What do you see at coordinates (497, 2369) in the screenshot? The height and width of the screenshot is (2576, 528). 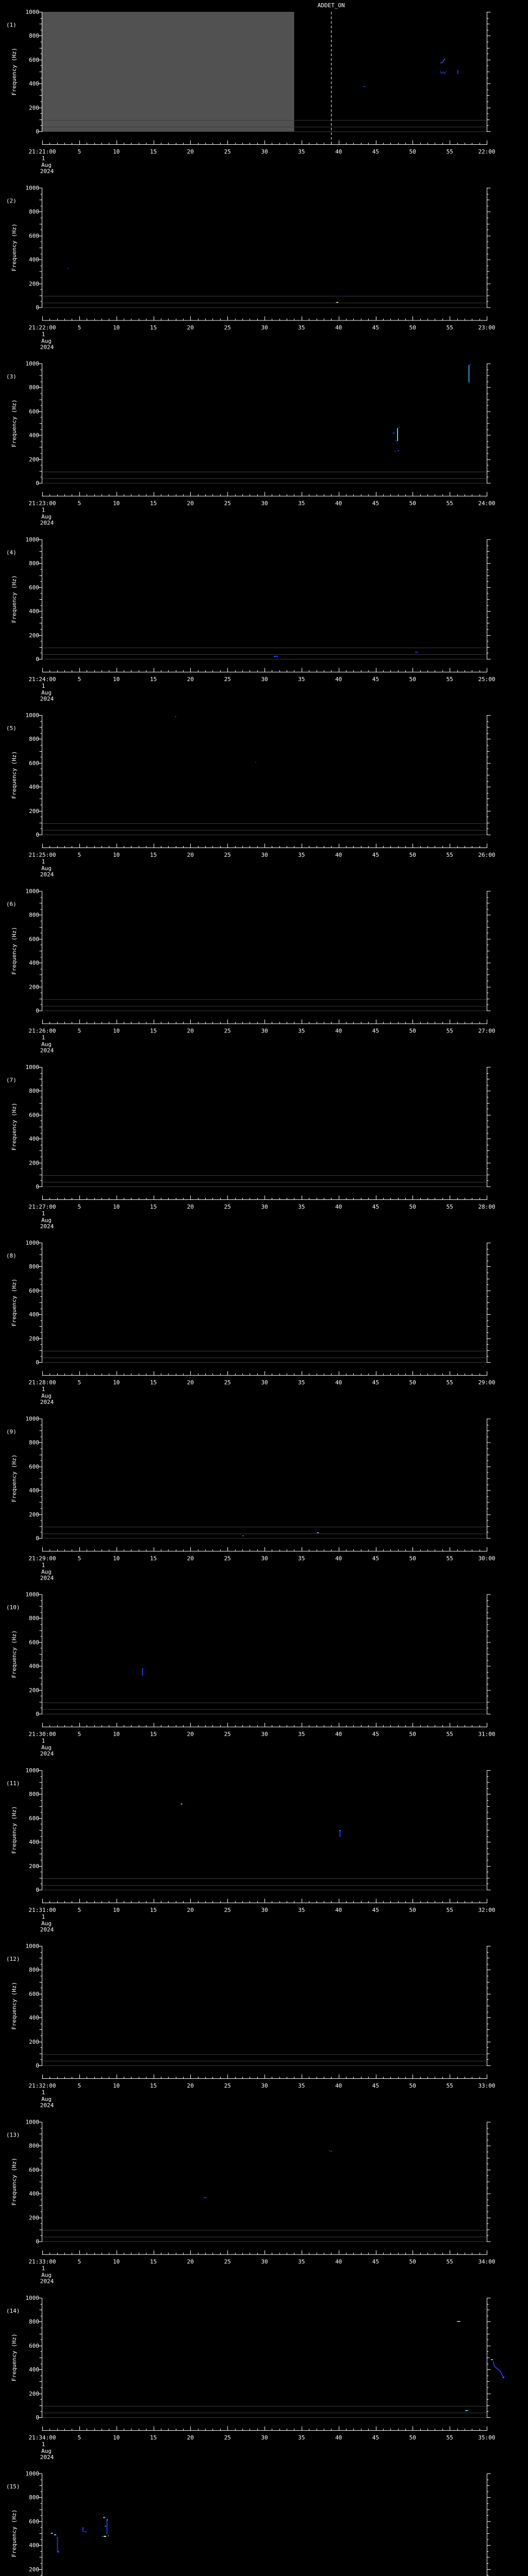 I see `detection-hook` at bounding box center [497, 2369].